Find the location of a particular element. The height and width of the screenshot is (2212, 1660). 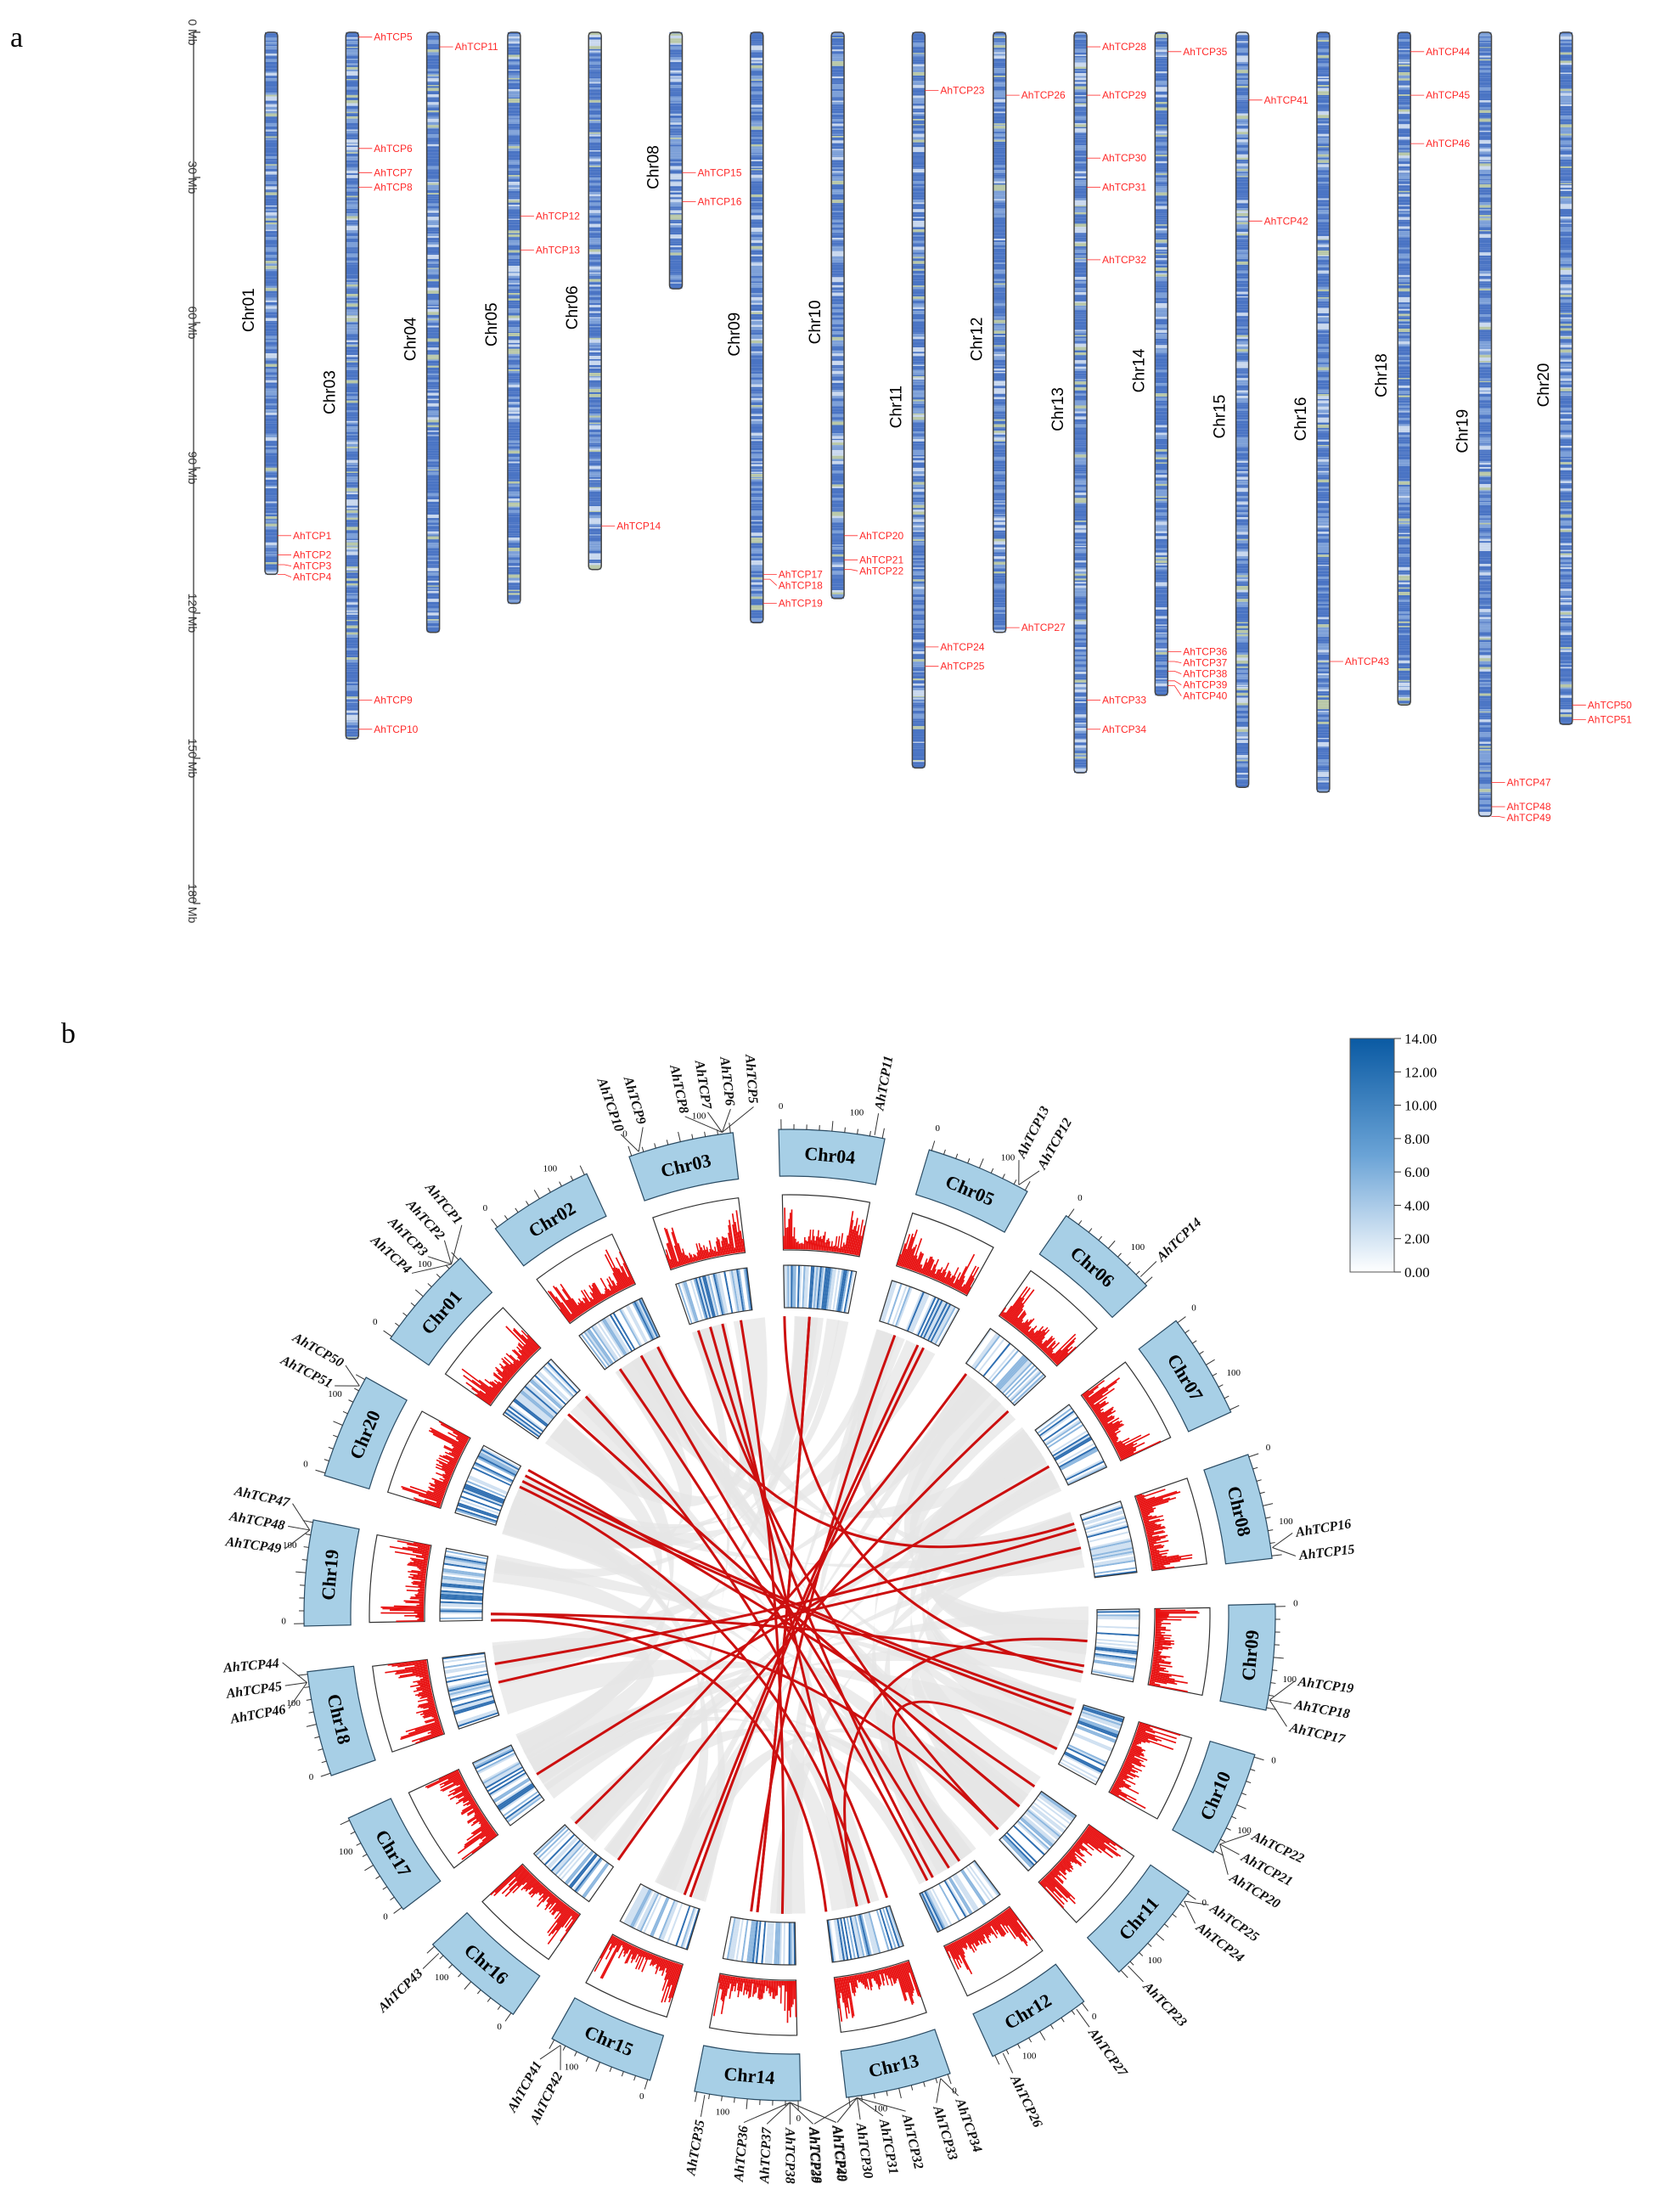

chromosome-outline is located at coordinates (757, 327).